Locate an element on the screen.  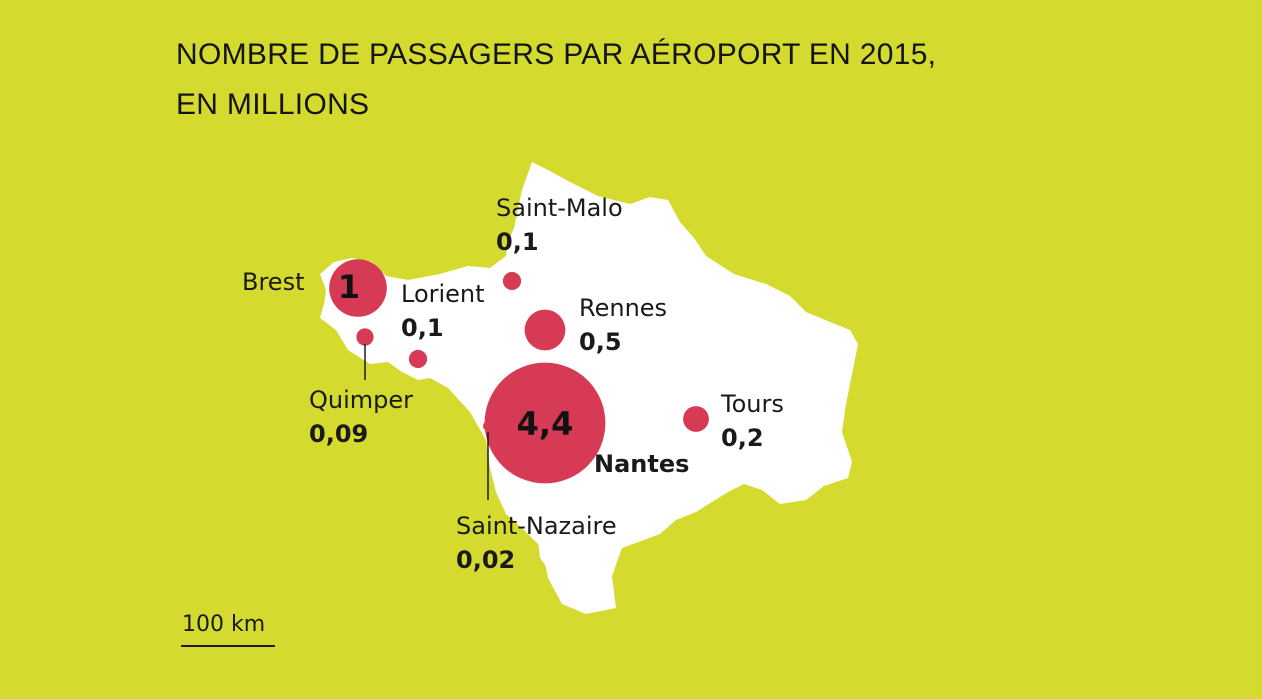
rennes-bubble is located at coordinates (545, 330).